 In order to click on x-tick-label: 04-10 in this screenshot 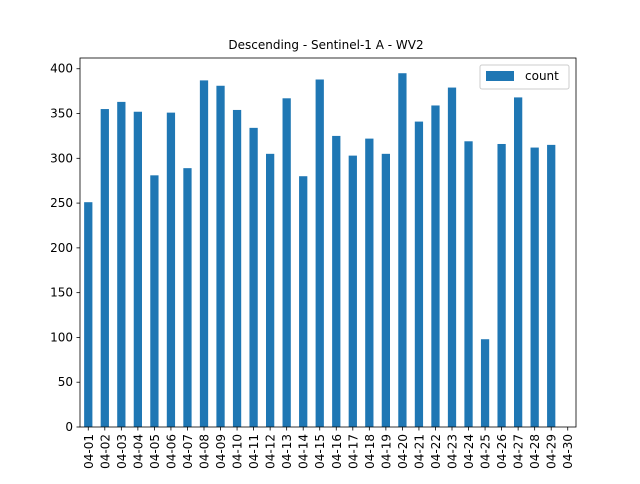, I will do `click(238, 451)`.